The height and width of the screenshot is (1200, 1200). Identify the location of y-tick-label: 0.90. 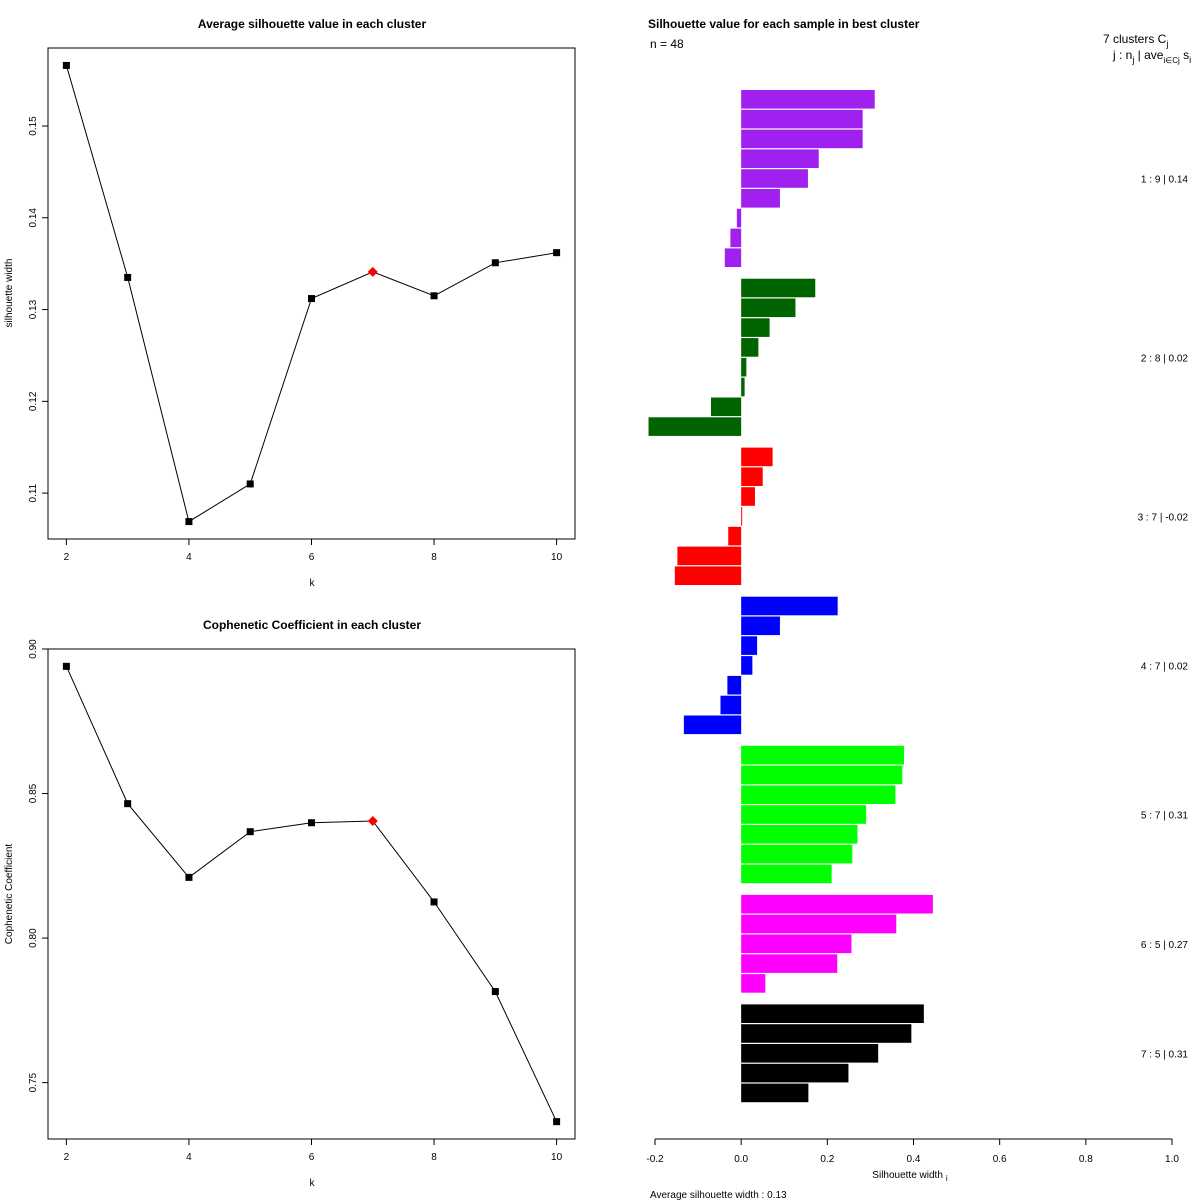
(33, 649).